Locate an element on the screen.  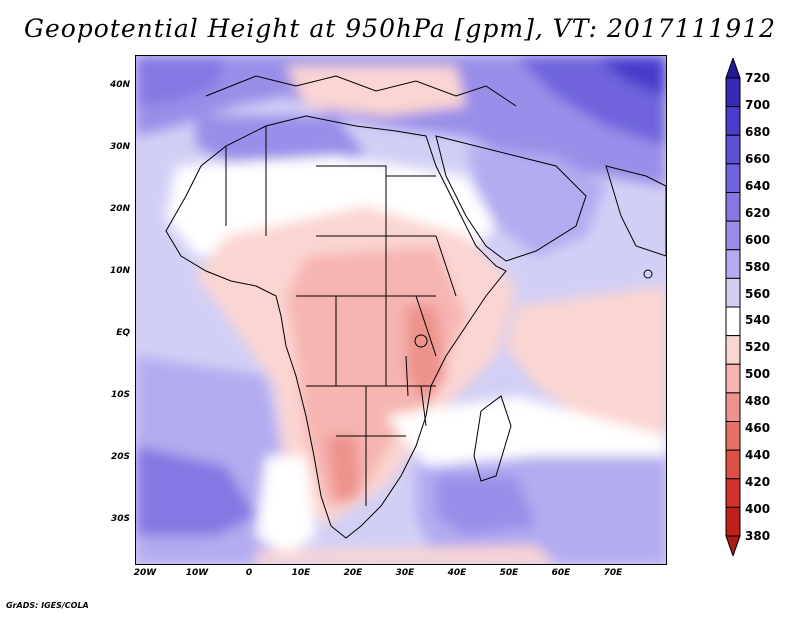
lon-label: 60E is located at coordinates (561, 573).